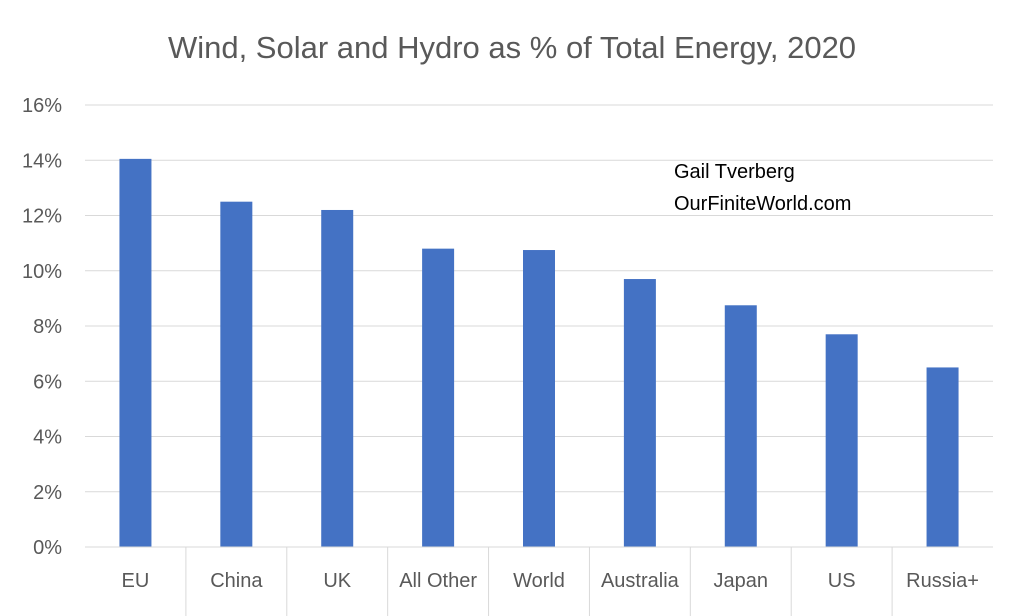  Describe the element at coordinates (47, 327) in the screenshot. I see `y-tick-label: 8%` at that location.